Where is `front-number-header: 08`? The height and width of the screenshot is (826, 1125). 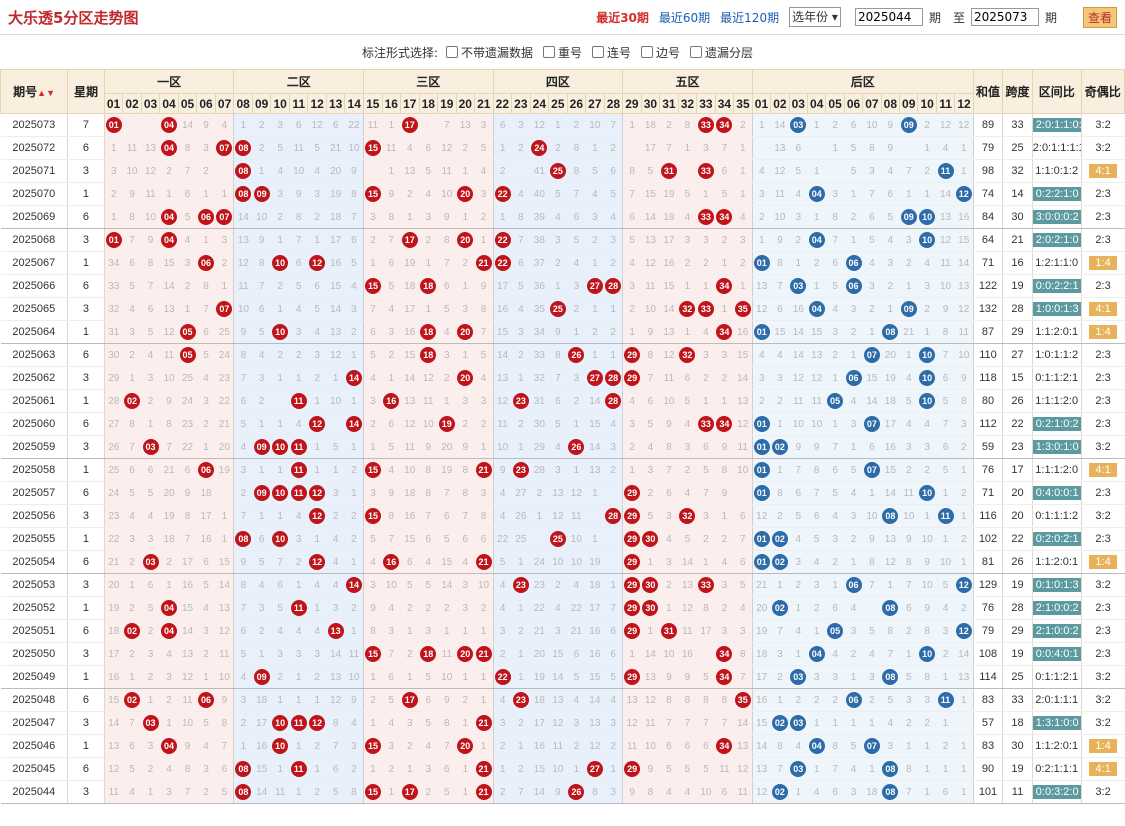
front-number-header: 08 is located at coordinates (243, 103).